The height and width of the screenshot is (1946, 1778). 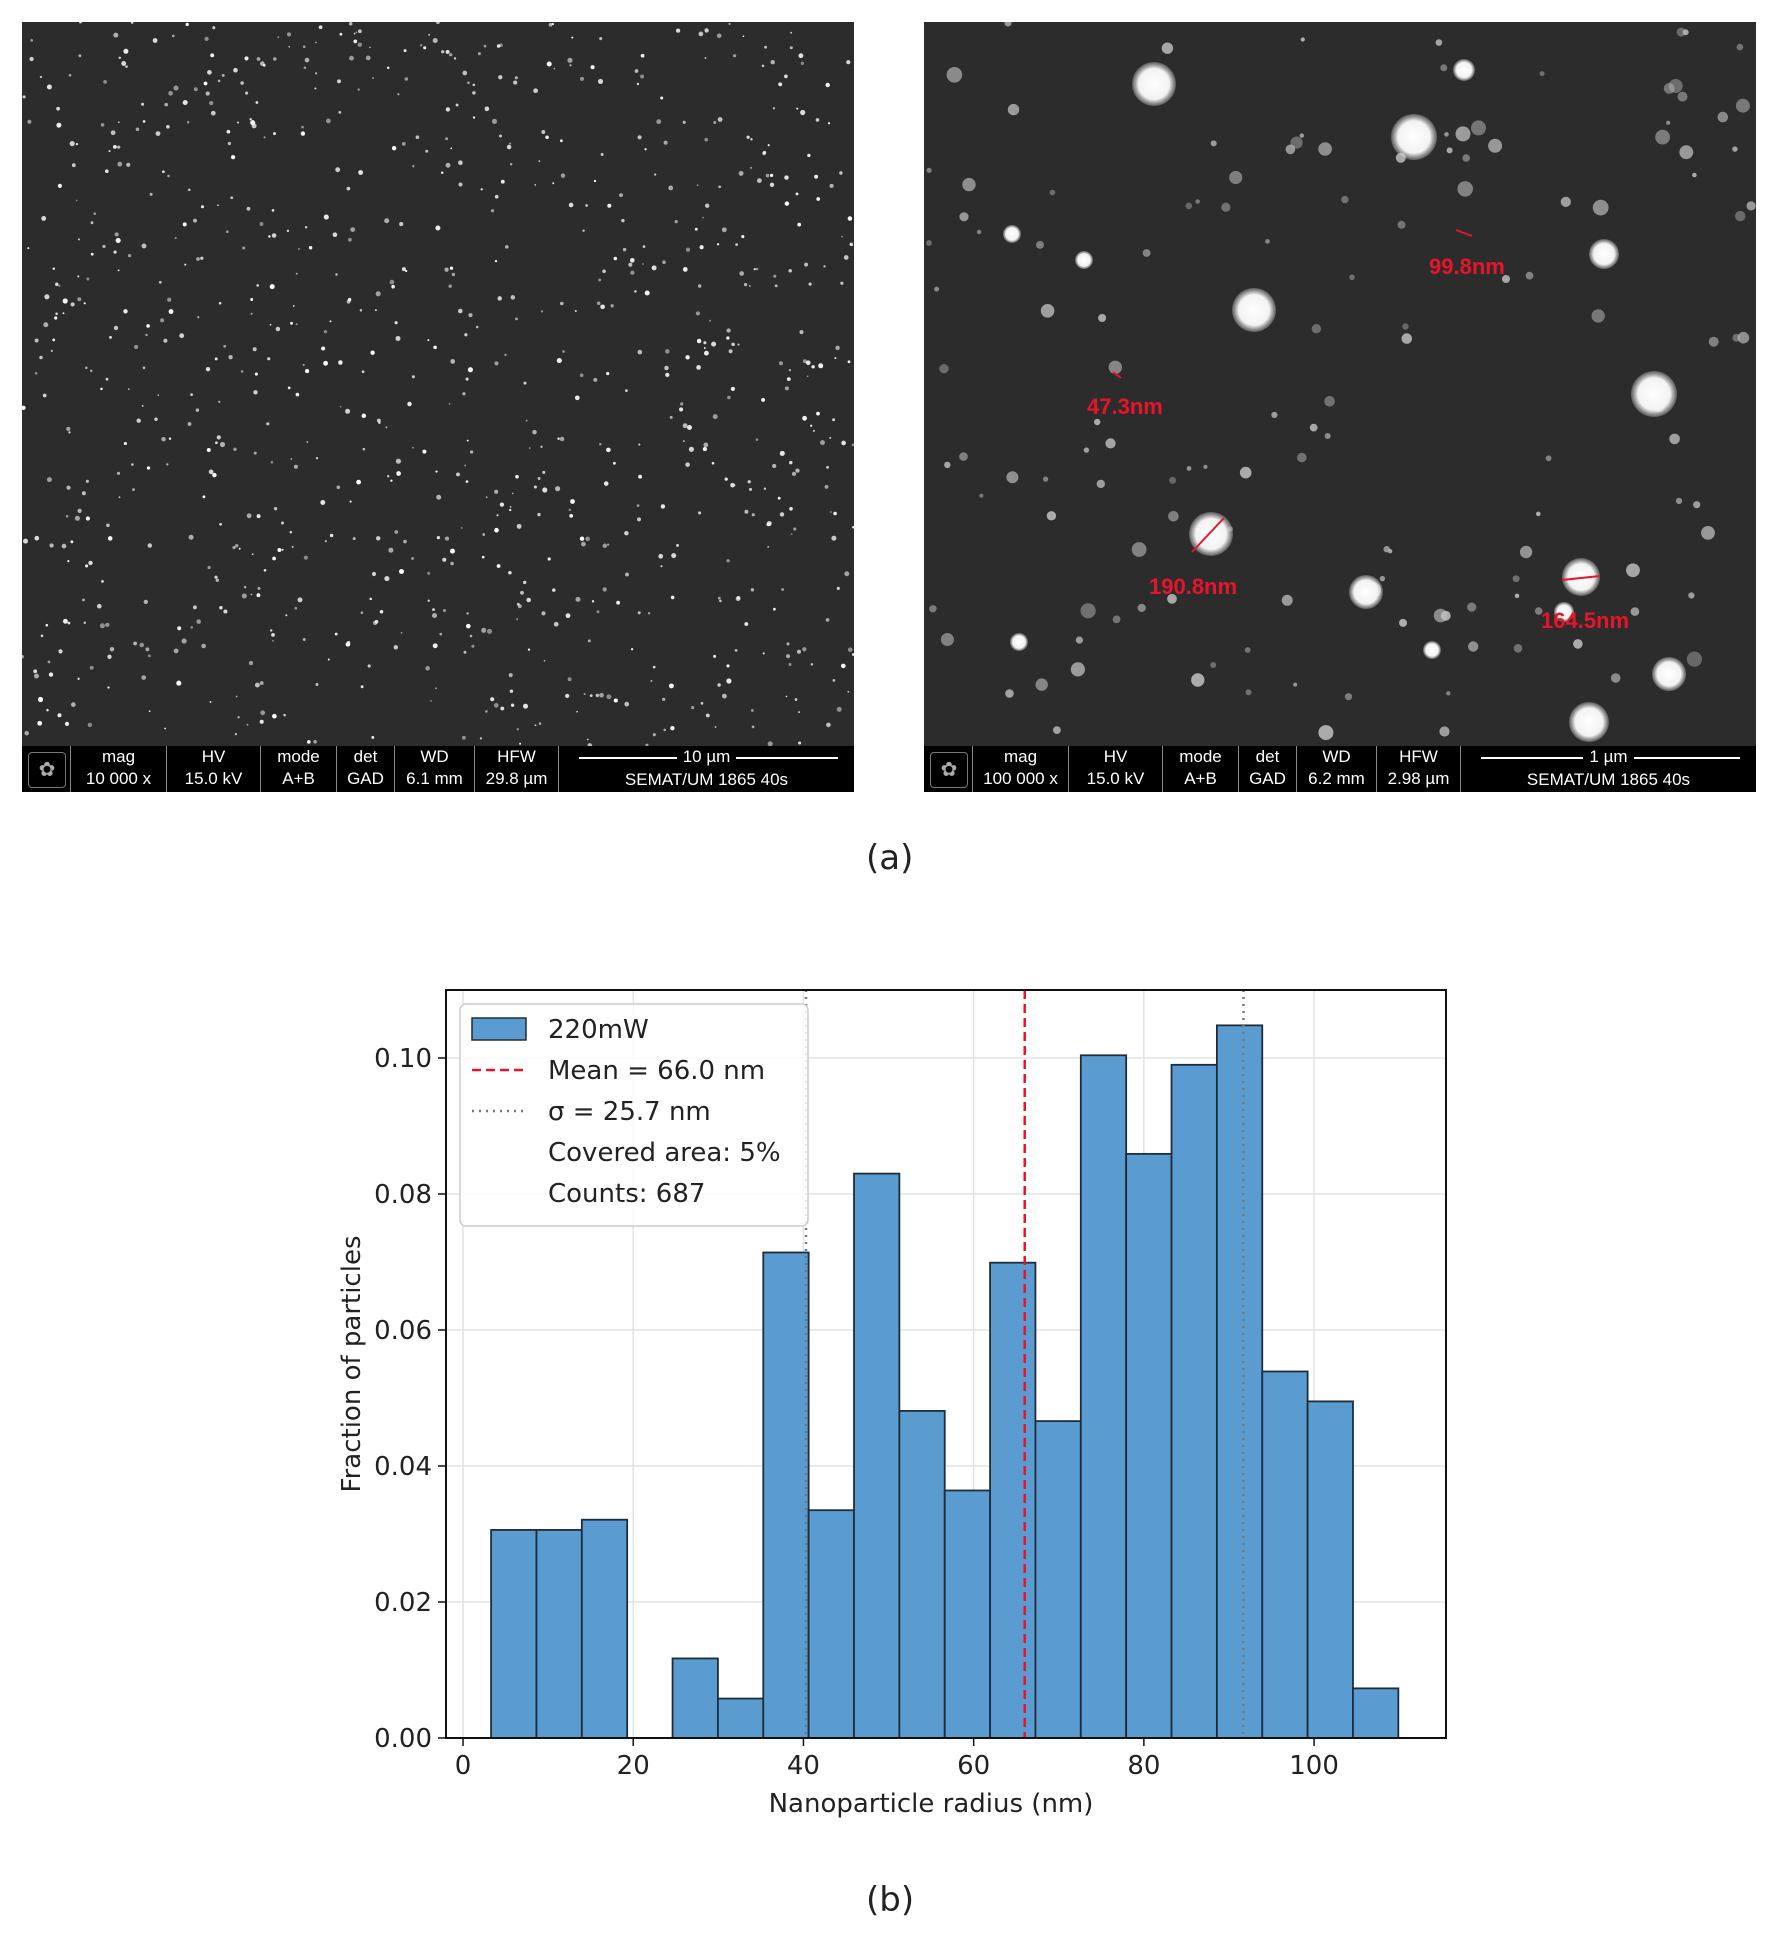 I want to click on legend-entry: Covered area: 5%, so click(x=664, y=1153).